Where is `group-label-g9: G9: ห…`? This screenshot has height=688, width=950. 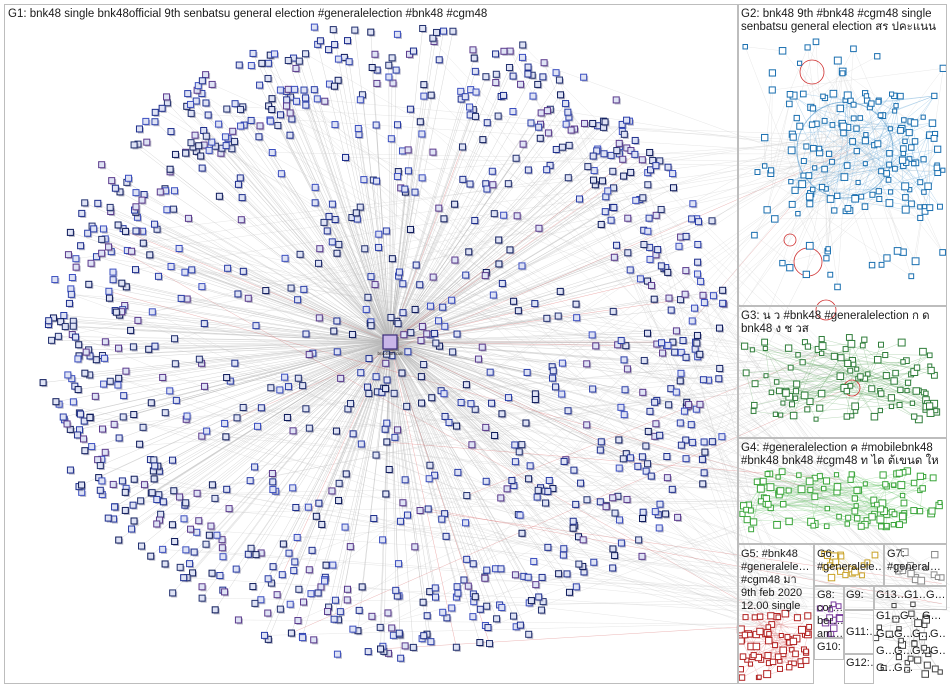 group-label-g9: G9: ห… is located at coordinates (855, 596).